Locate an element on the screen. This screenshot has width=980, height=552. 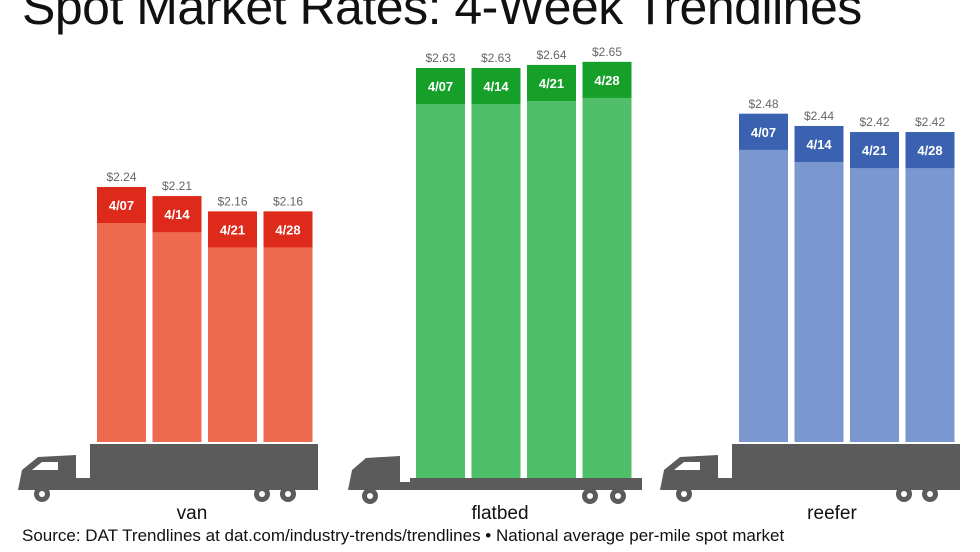
value-label: $2.44 is located at coordinates (819, 116).